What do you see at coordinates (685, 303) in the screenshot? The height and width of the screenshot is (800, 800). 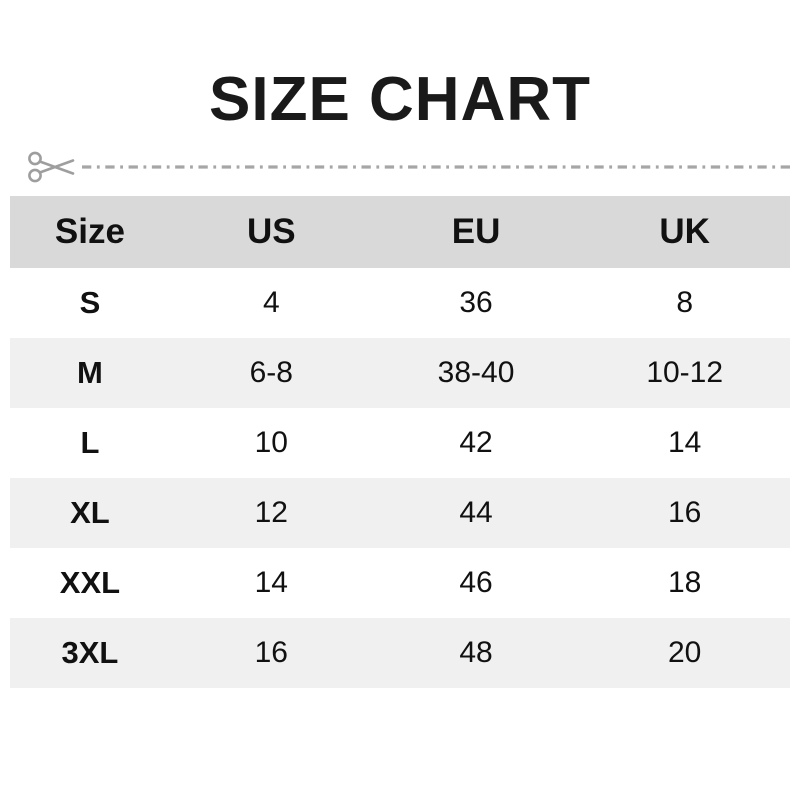 I see `cell-uk: 8` at bounding box center [685, 303].